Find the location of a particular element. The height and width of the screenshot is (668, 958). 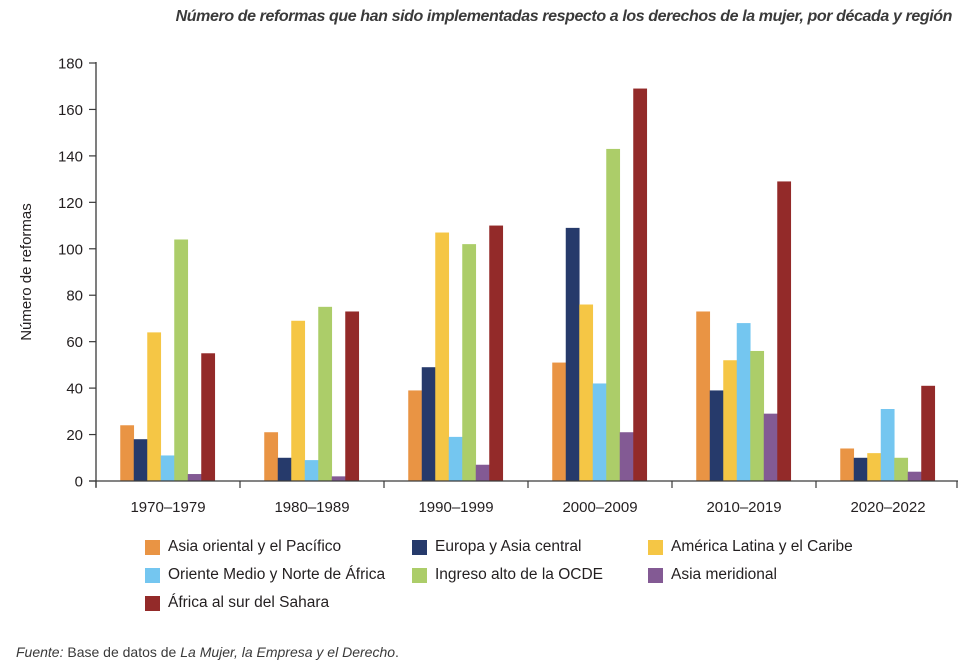

source-end: . is located at coordinates (397, 652).